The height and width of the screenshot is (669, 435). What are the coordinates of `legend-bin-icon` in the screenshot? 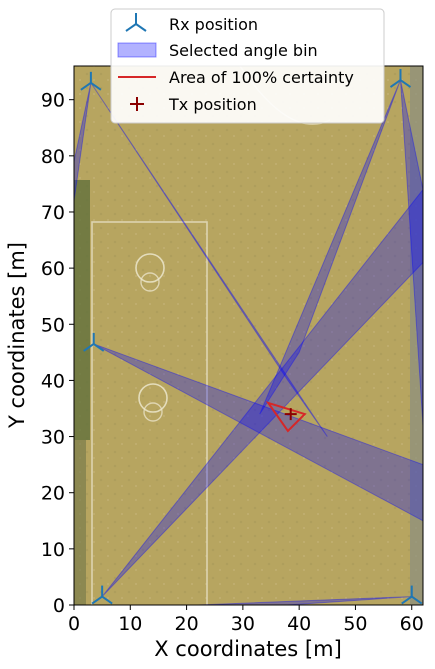 It's located at (137, 50).